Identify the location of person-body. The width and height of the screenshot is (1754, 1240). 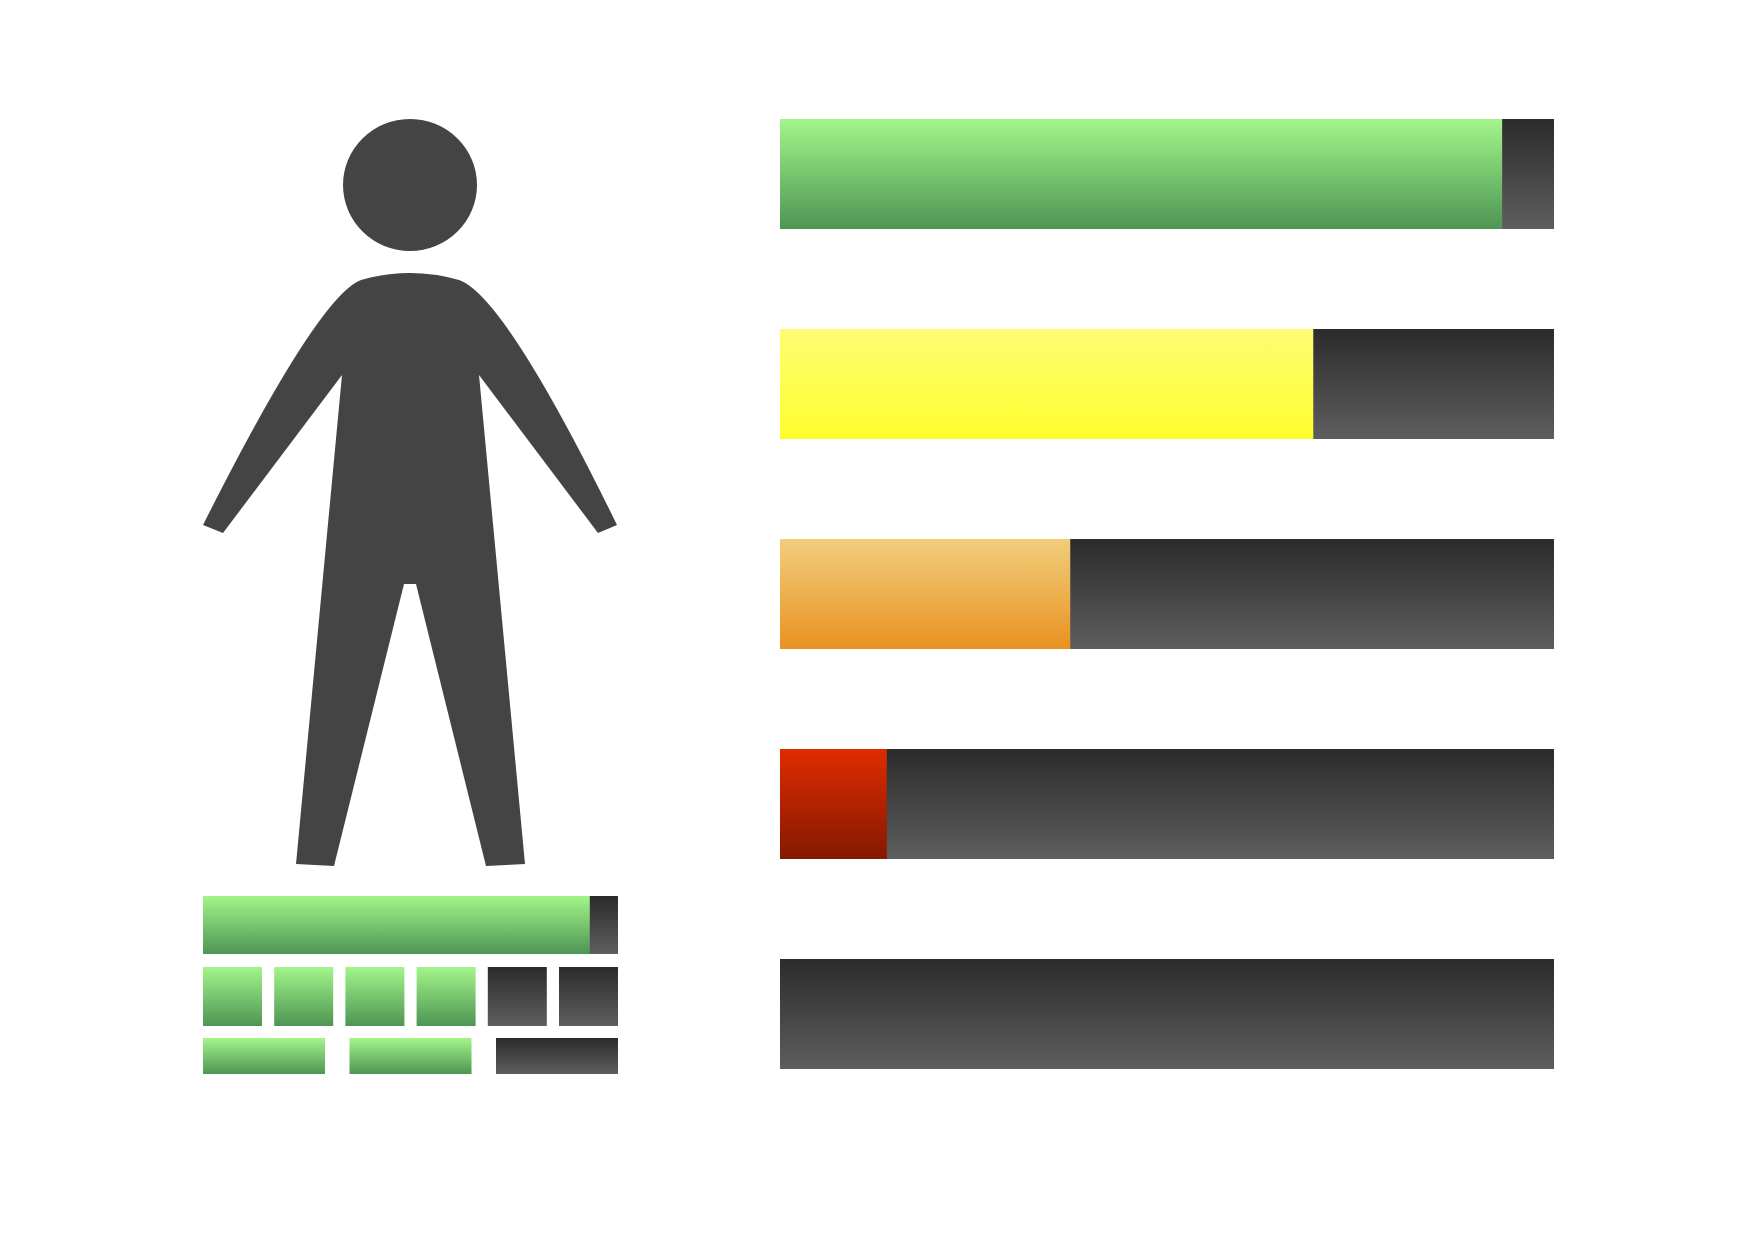
(410, 569).